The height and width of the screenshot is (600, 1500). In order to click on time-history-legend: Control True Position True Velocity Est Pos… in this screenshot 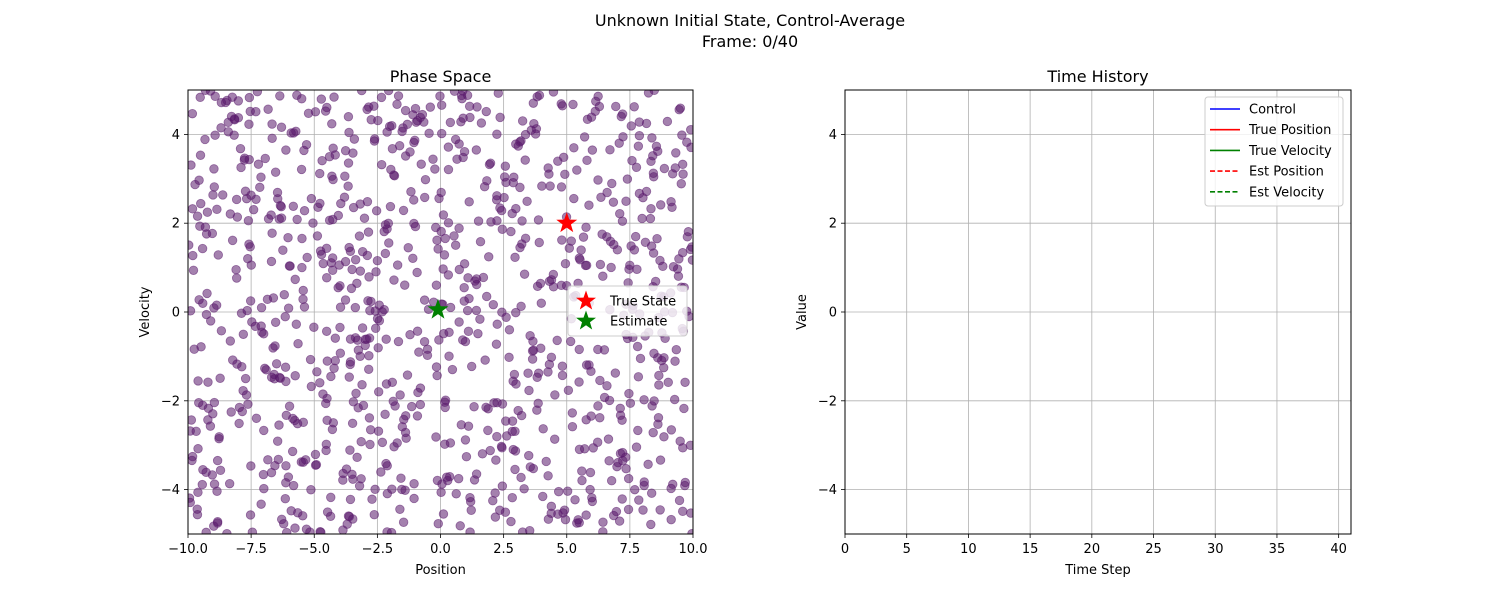, I will do `click(1274, 151)`.